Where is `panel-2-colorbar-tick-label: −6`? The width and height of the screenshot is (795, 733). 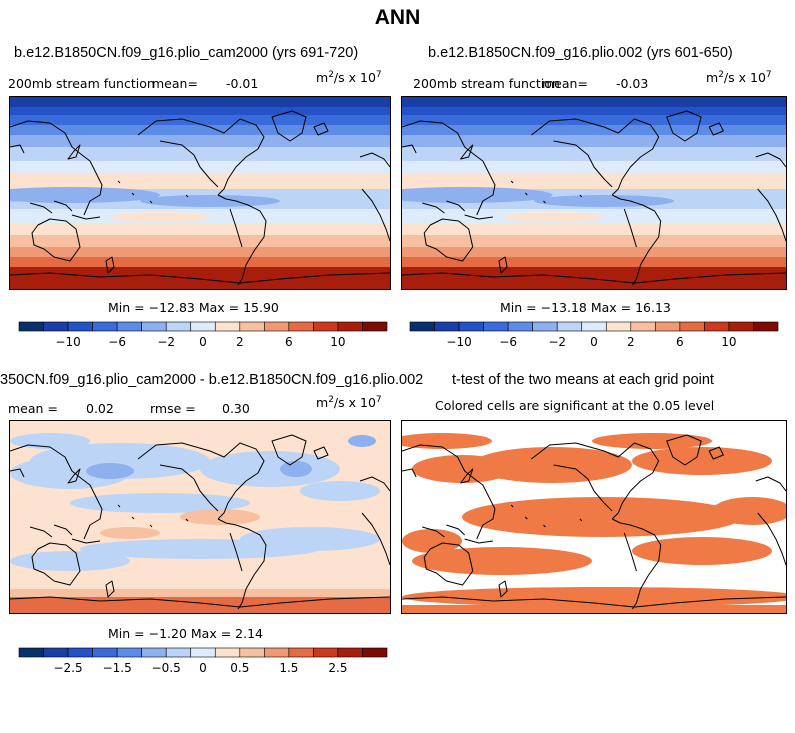 panel-2-colorbar-tick-label: −6 is located at coordinates (508, 342).